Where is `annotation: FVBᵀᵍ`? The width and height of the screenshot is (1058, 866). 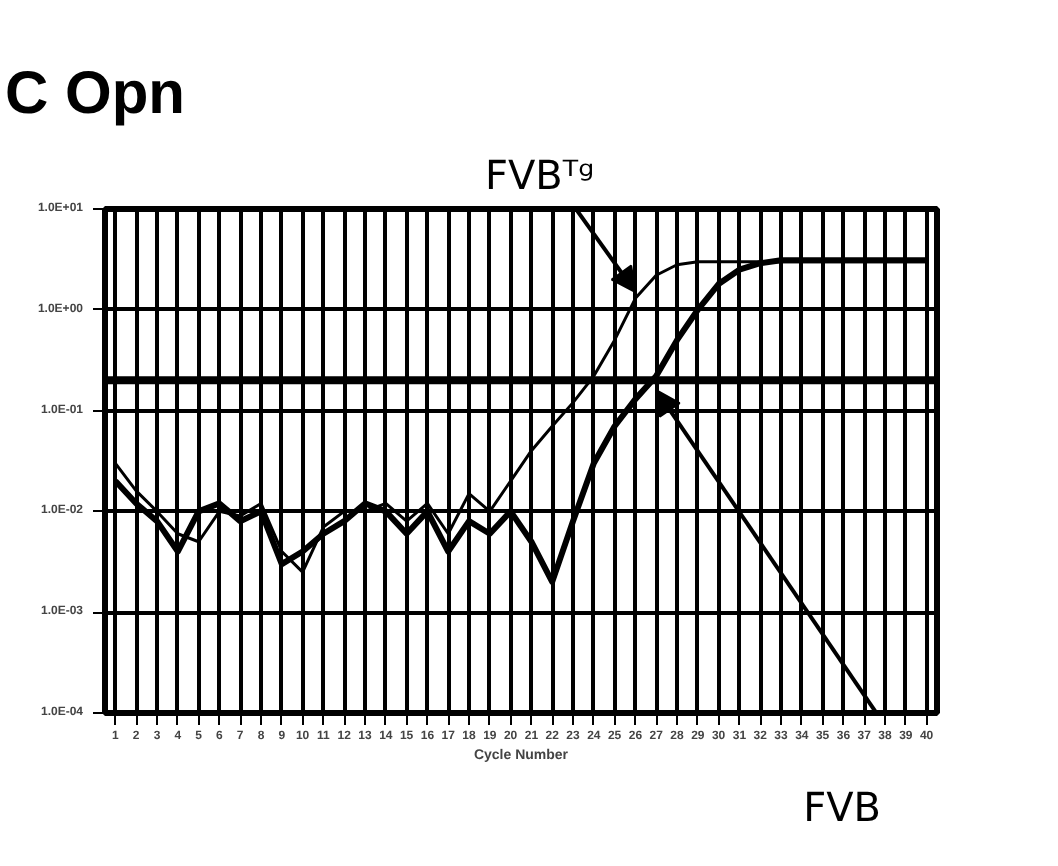 annotation: FVBᵀᵍ is located at coordinates (540, 175).